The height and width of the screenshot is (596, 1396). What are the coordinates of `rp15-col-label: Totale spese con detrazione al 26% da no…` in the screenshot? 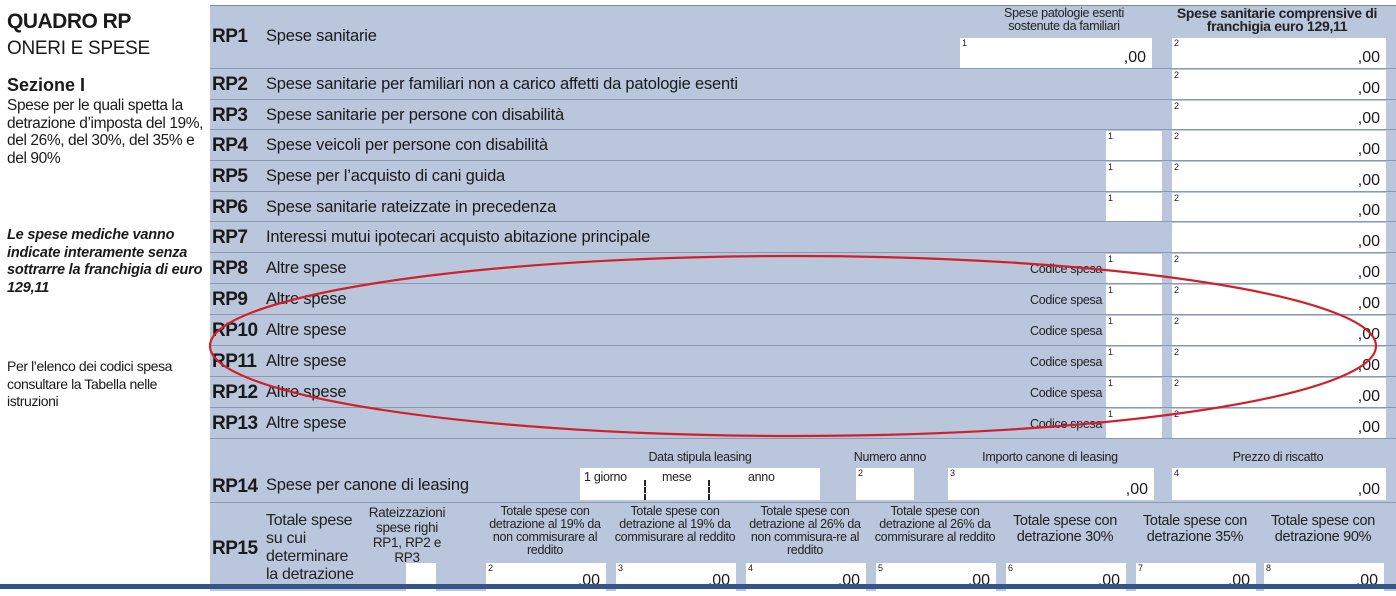 It's located at (805, 530).